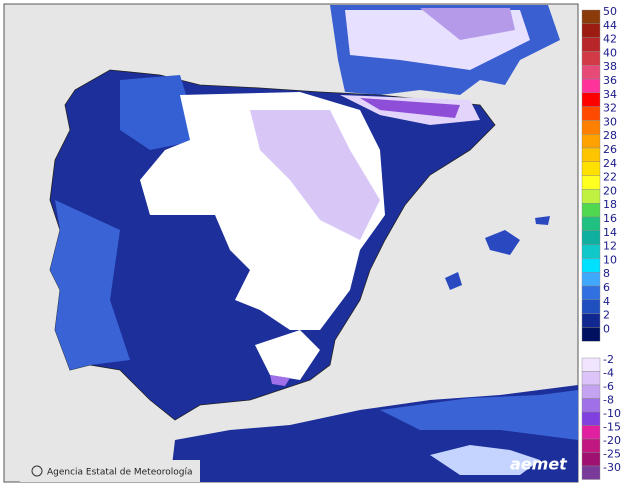 The height and width of the screenshot is (504, 630). I want to click on mallorca, so click(502, 242).